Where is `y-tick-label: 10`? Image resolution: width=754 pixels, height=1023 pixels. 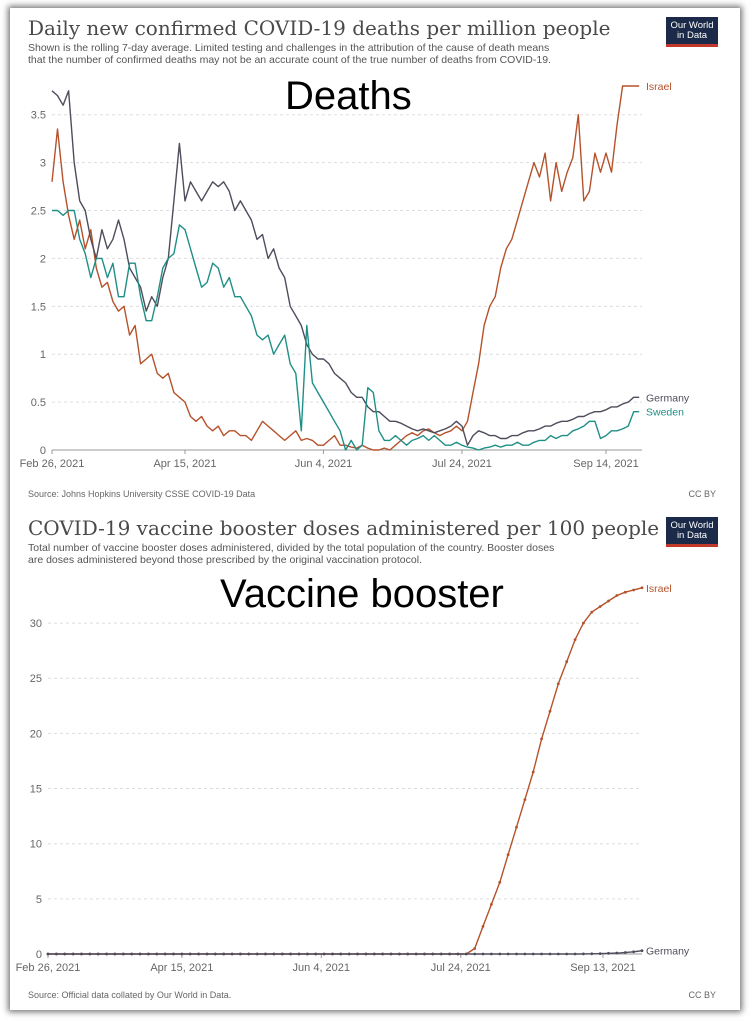 y-tick-label: 10 is located at coordinates (36, 845).